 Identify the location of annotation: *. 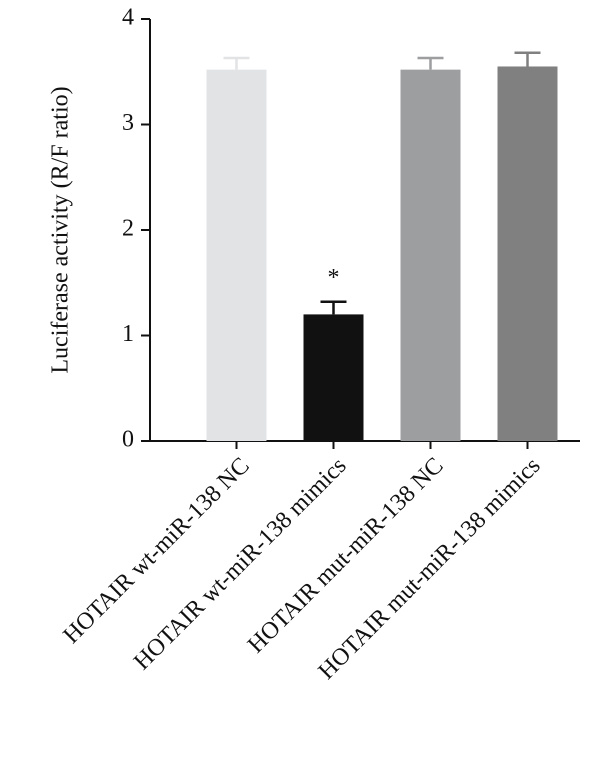
(334, 278).